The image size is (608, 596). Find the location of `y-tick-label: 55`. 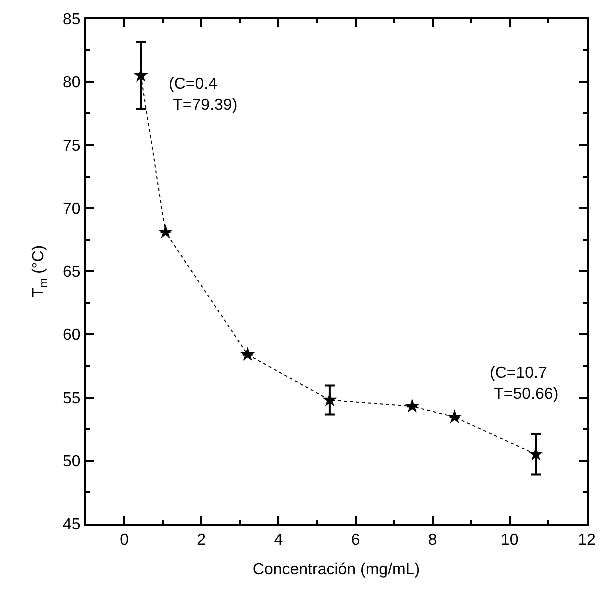

y-tick-label: 55 is located at coordinates (72, 399).